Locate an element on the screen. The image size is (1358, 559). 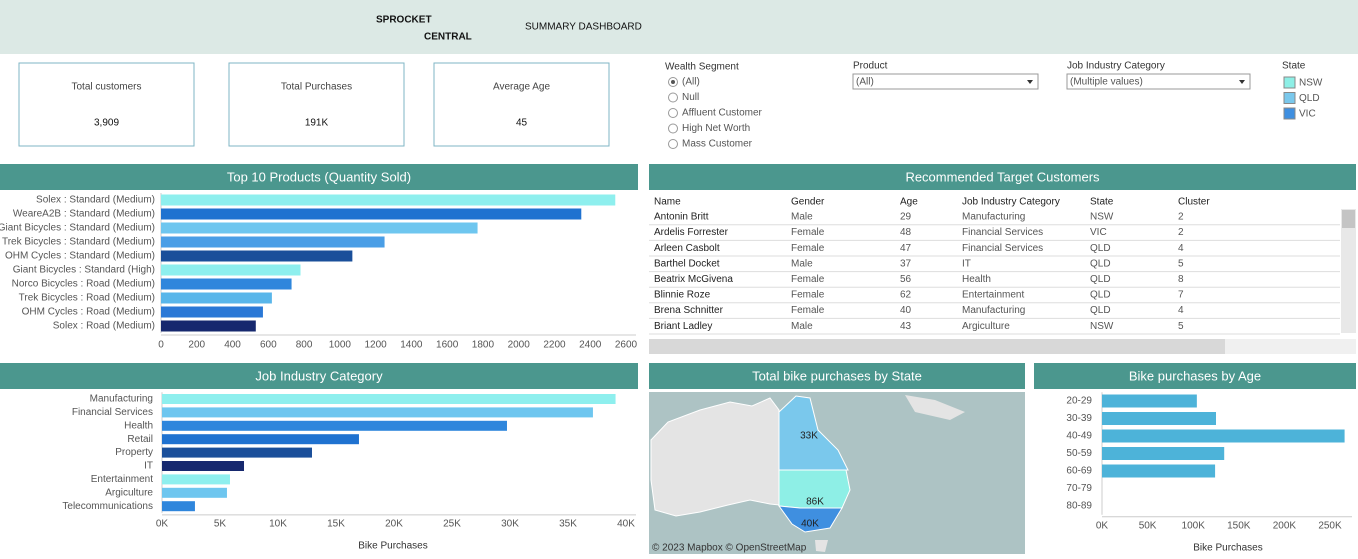
table-cell: Financial Services is located at coordinates (1002, 232).